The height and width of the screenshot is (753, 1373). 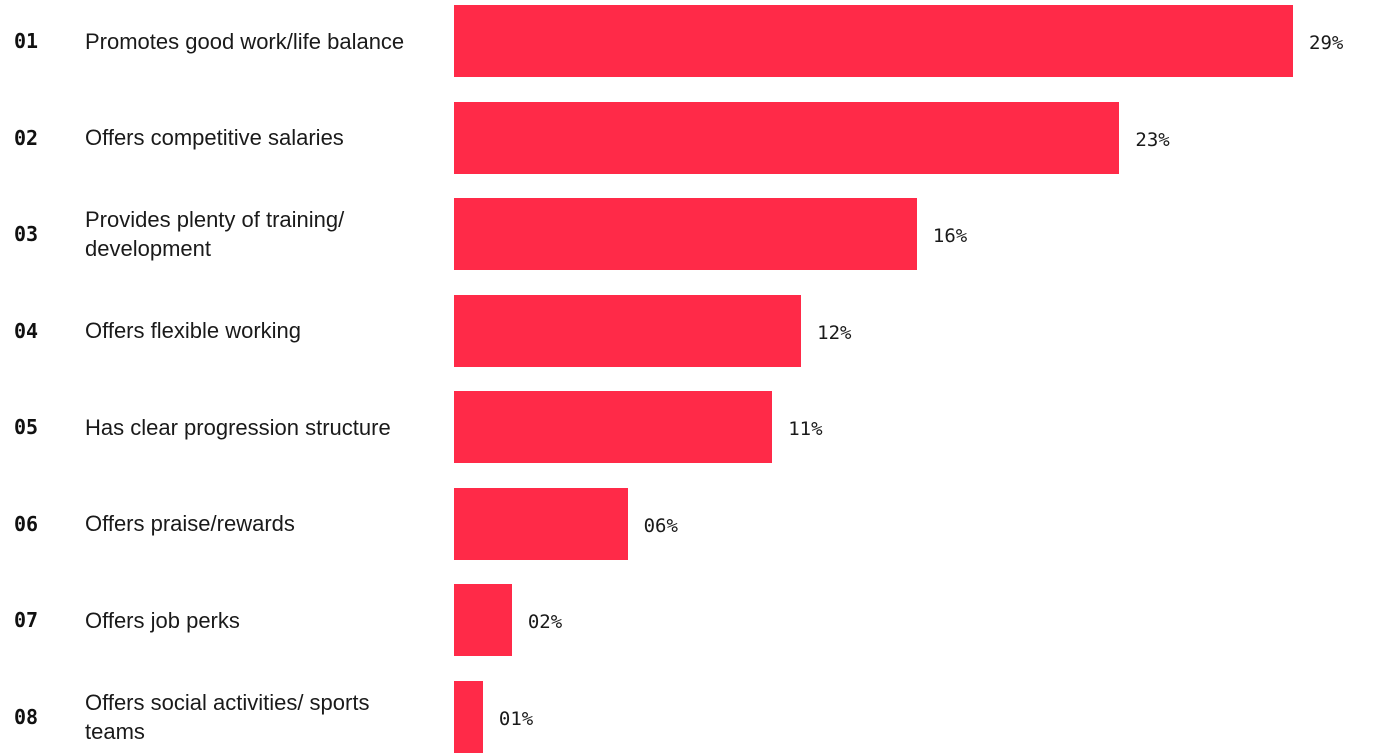 I want to click on chart-row: 01 Promotes good work/life balance 29%, so click(x=686, y=41).